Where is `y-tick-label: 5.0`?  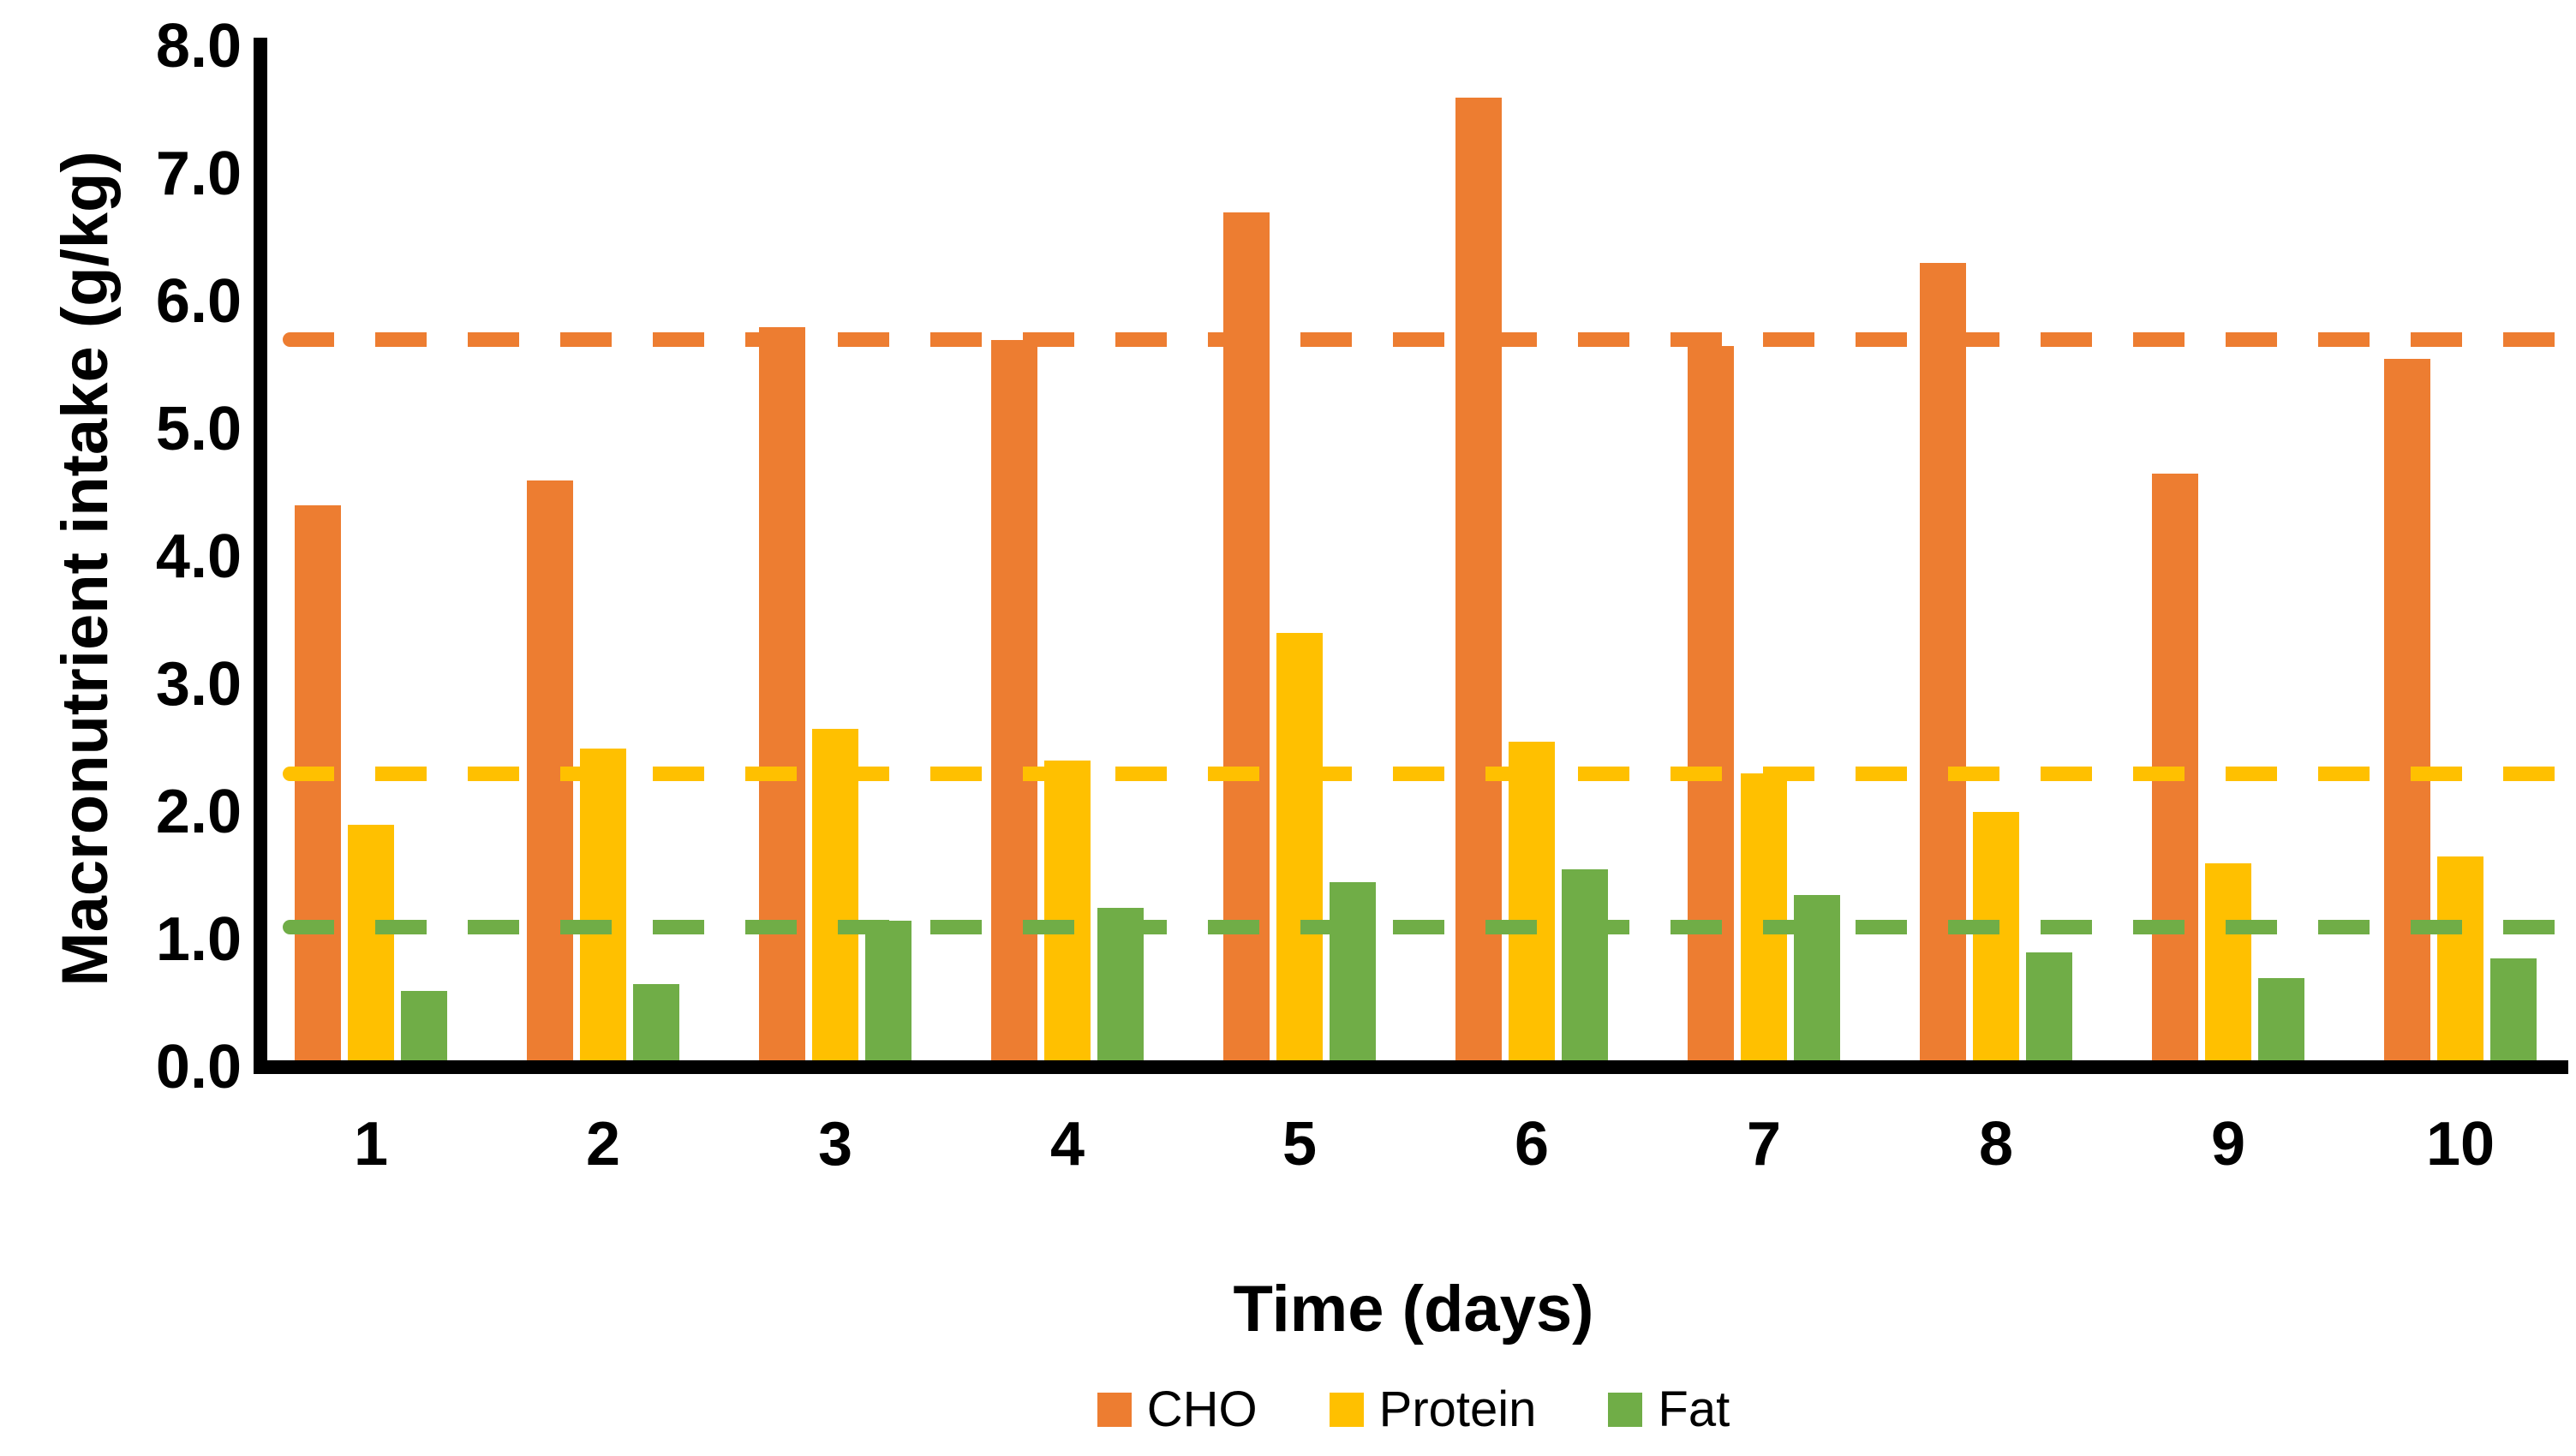 y-tick-label: 5.0 is located at coordinates (199, 429).